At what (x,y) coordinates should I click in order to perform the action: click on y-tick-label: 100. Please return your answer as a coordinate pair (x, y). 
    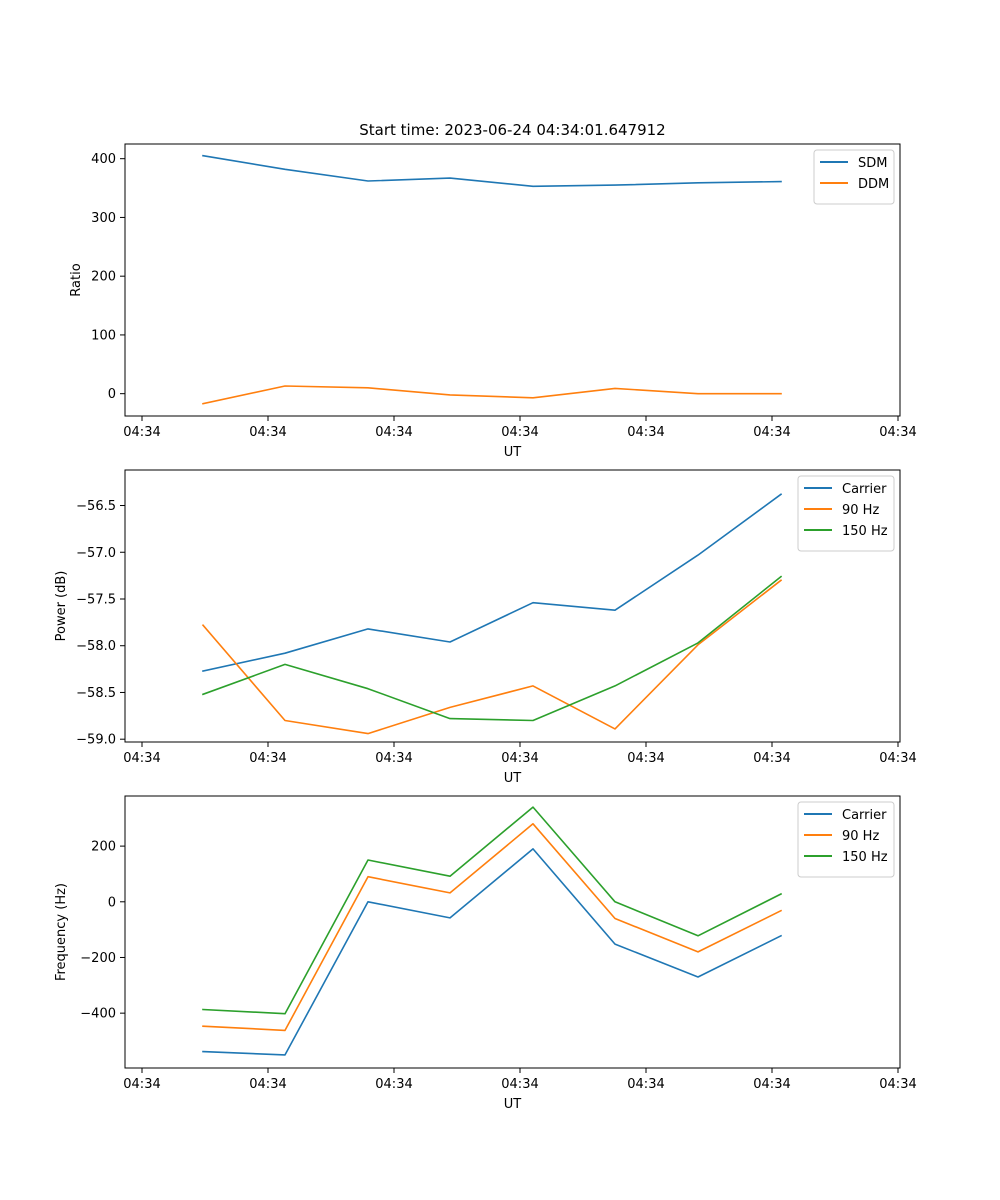
    Looking at the image, I should click on (103, 335).